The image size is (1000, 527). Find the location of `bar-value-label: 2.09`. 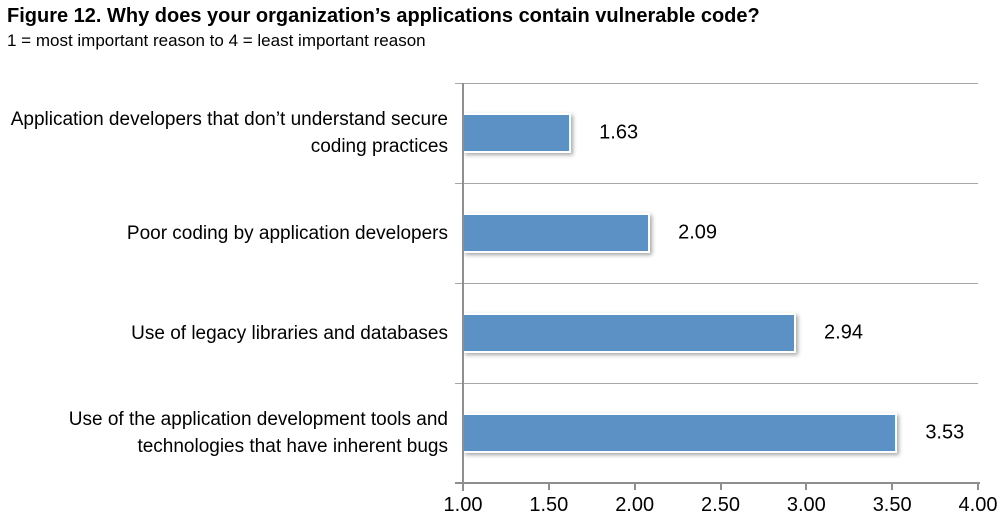

bar-value-label: 2.09 is located at coordinates (698, 232).